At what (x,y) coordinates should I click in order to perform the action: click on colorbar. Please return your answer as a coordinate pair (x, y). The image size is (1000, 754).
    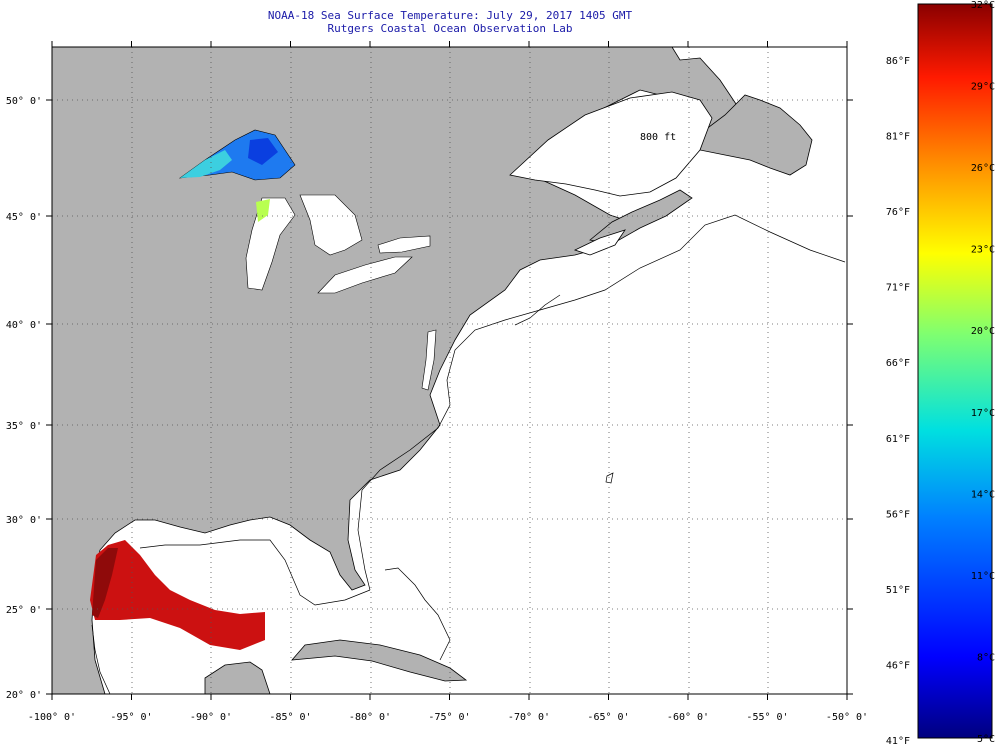
    Looking at the image, I should click on (955, 371).